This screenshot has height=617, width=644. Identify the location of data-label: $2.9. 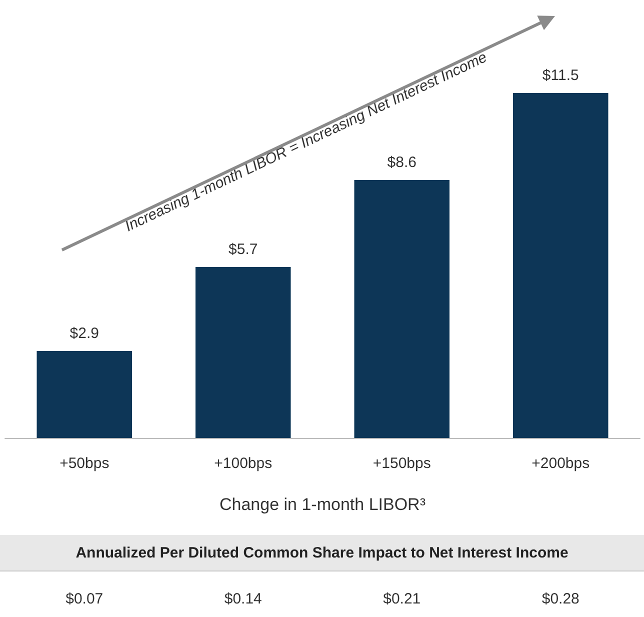
(84, 333).